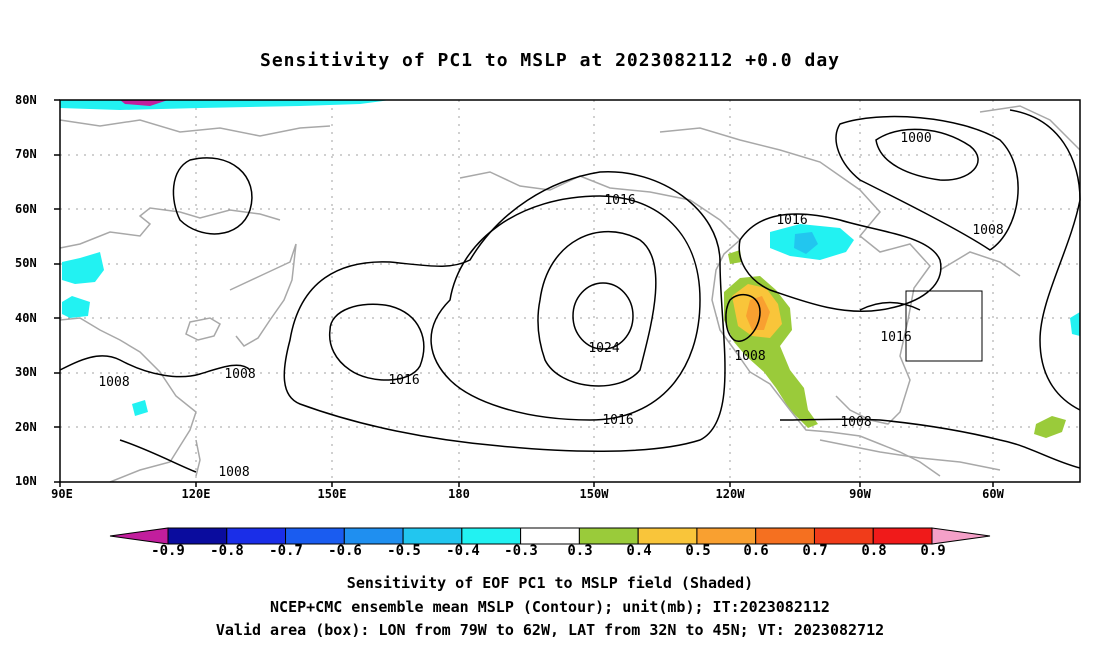  Describe the element at coordinates (26, 263) in the screenshot. I see `lat-label: 50N` at that location.